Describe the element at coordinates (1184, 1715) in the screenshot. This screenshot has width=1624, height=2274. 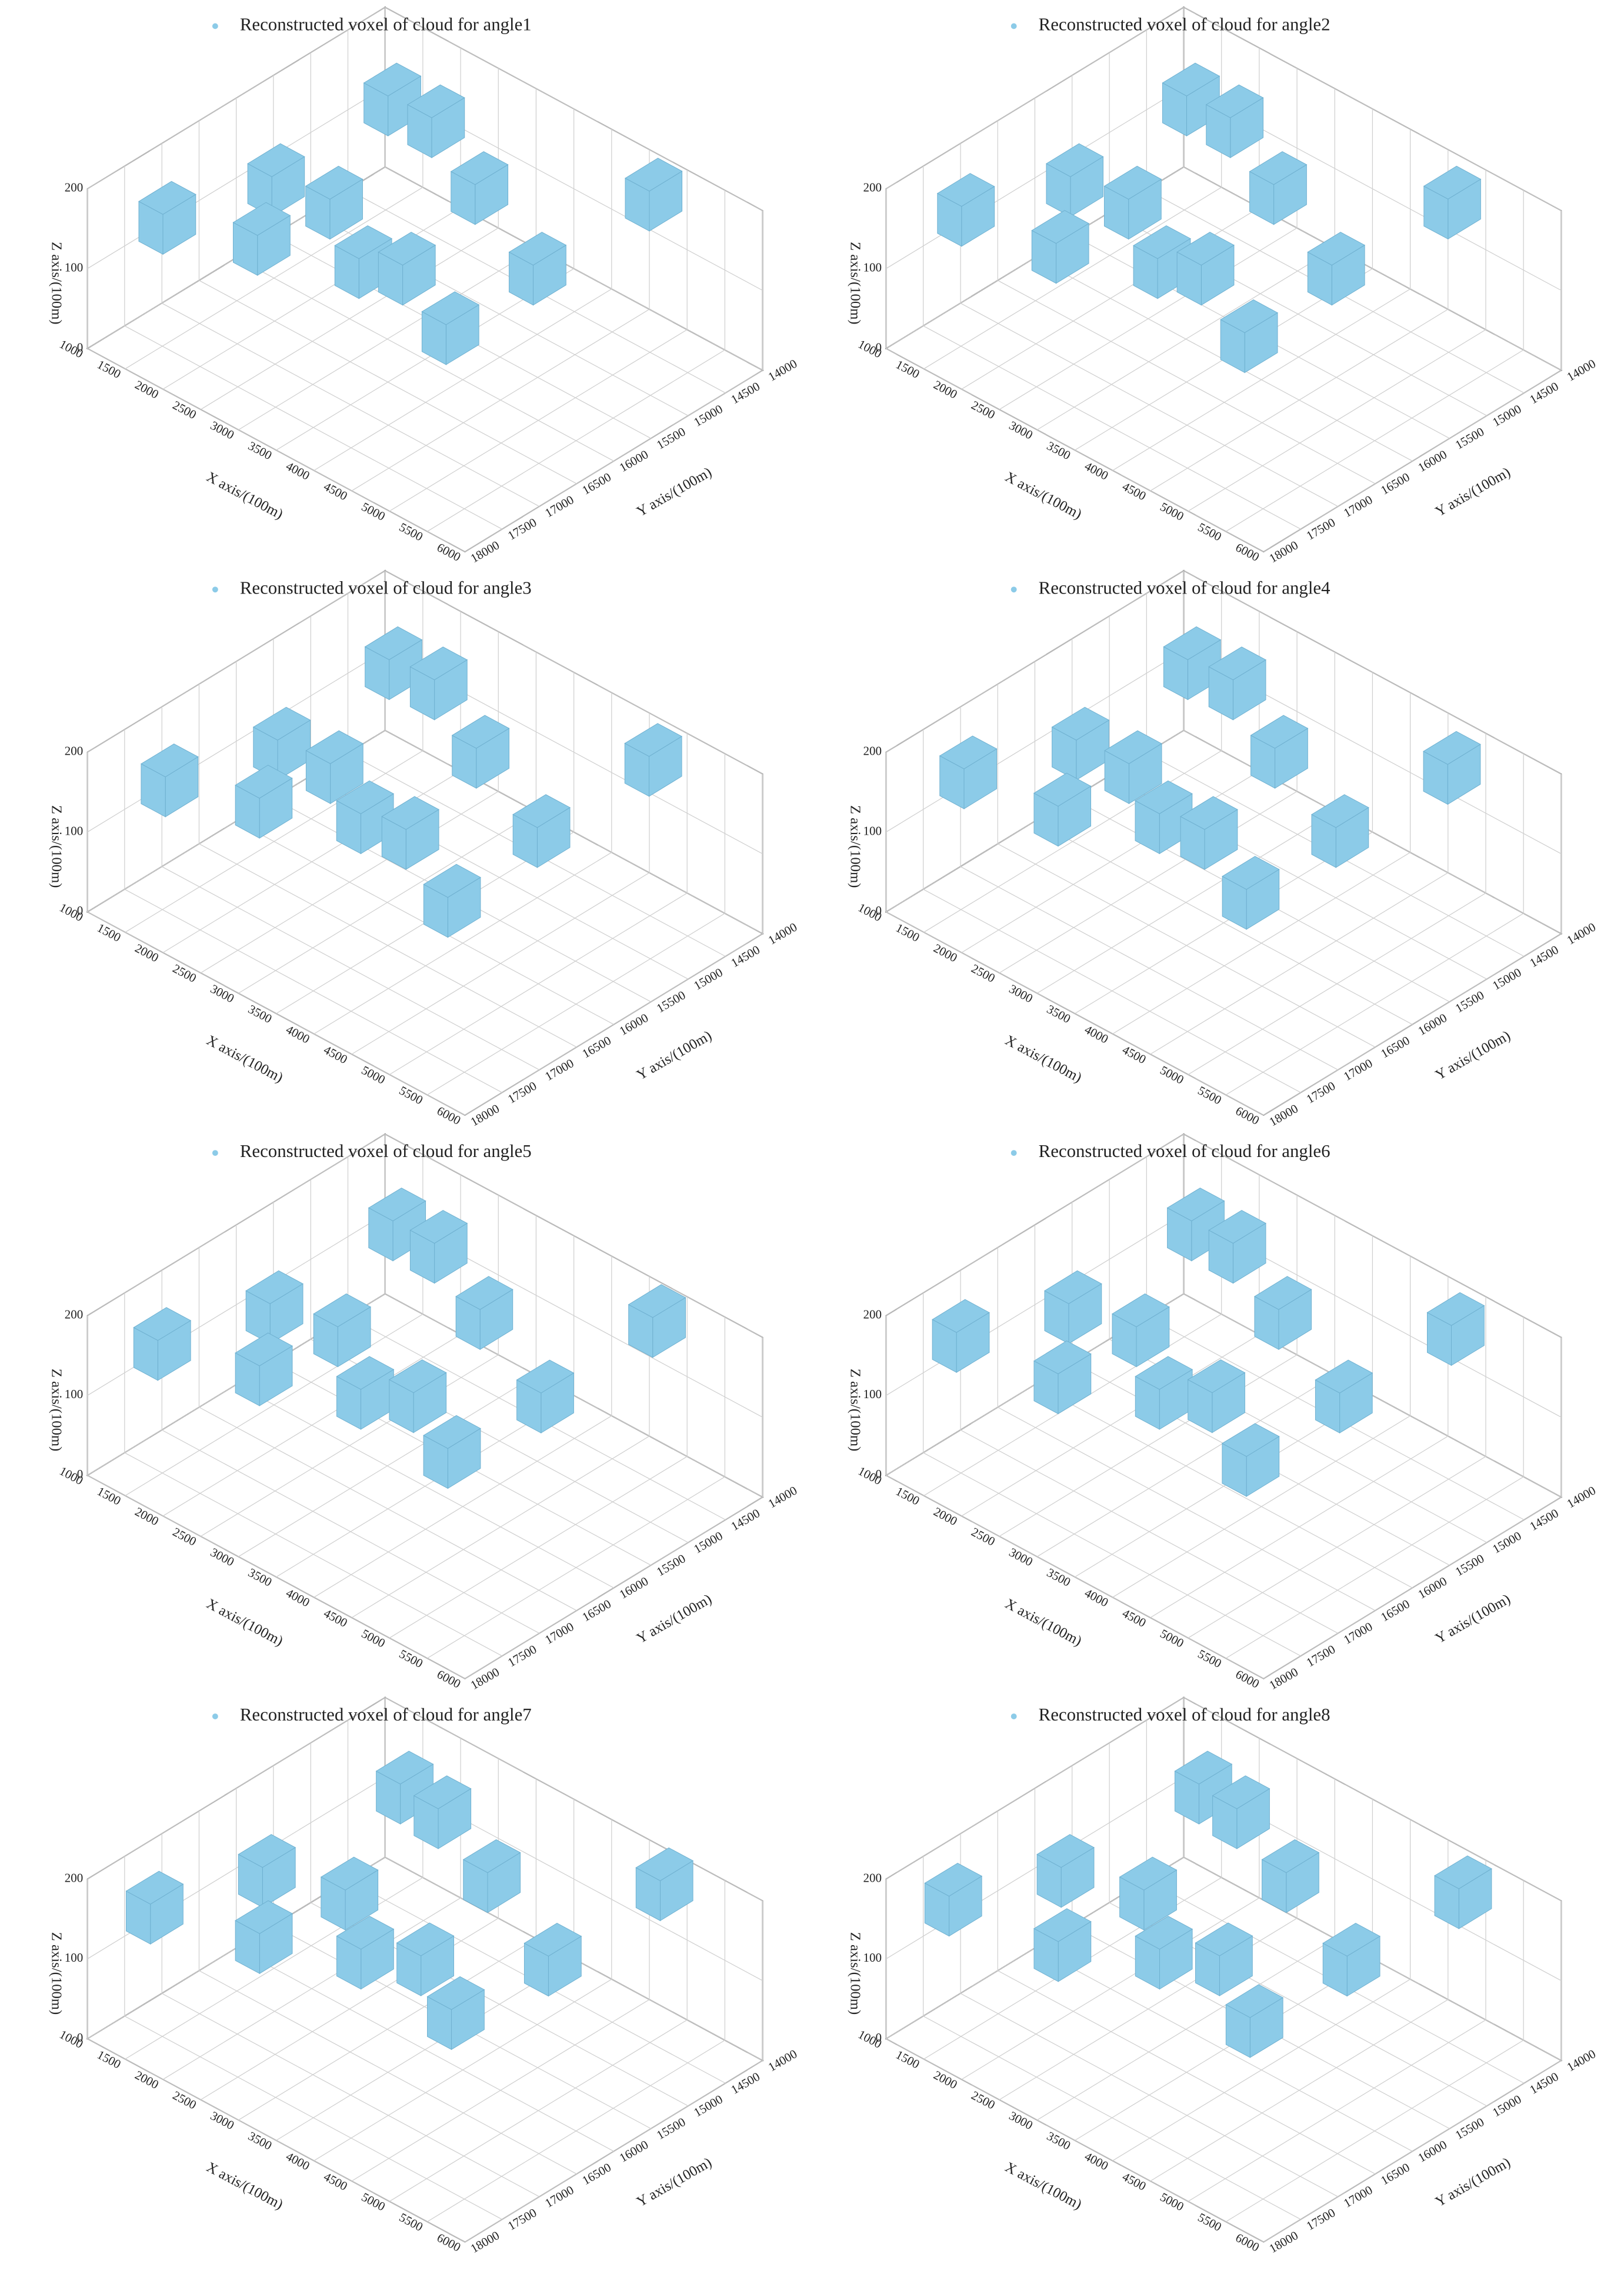
I see `legend-label: Reconstructed voxel of cloud for angle8` at that location.